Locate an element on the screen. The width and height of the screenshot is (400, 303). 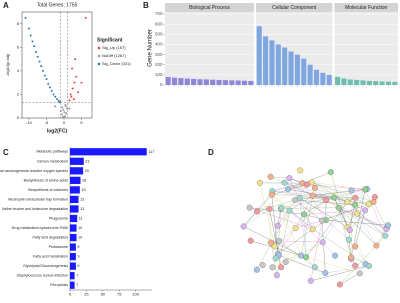
y-axis-label: Gene Number is located at coordinates (151, 48).